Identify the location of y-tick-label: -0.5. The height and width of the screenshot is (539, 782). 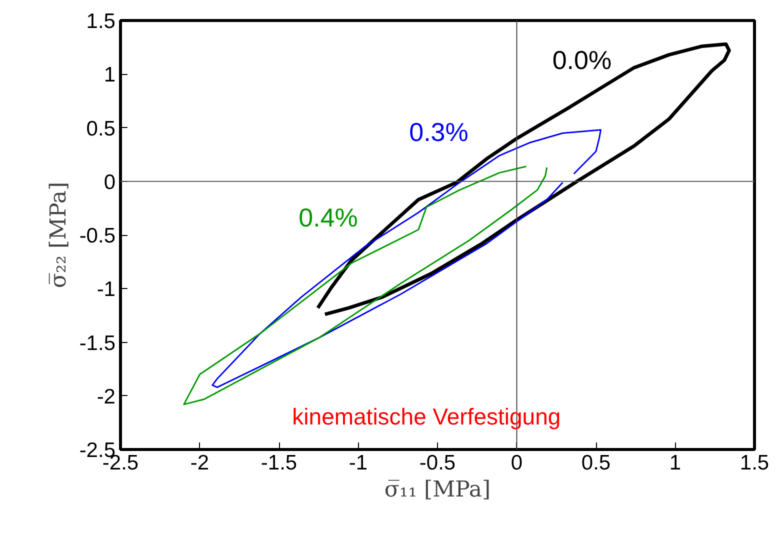
(97, 236).